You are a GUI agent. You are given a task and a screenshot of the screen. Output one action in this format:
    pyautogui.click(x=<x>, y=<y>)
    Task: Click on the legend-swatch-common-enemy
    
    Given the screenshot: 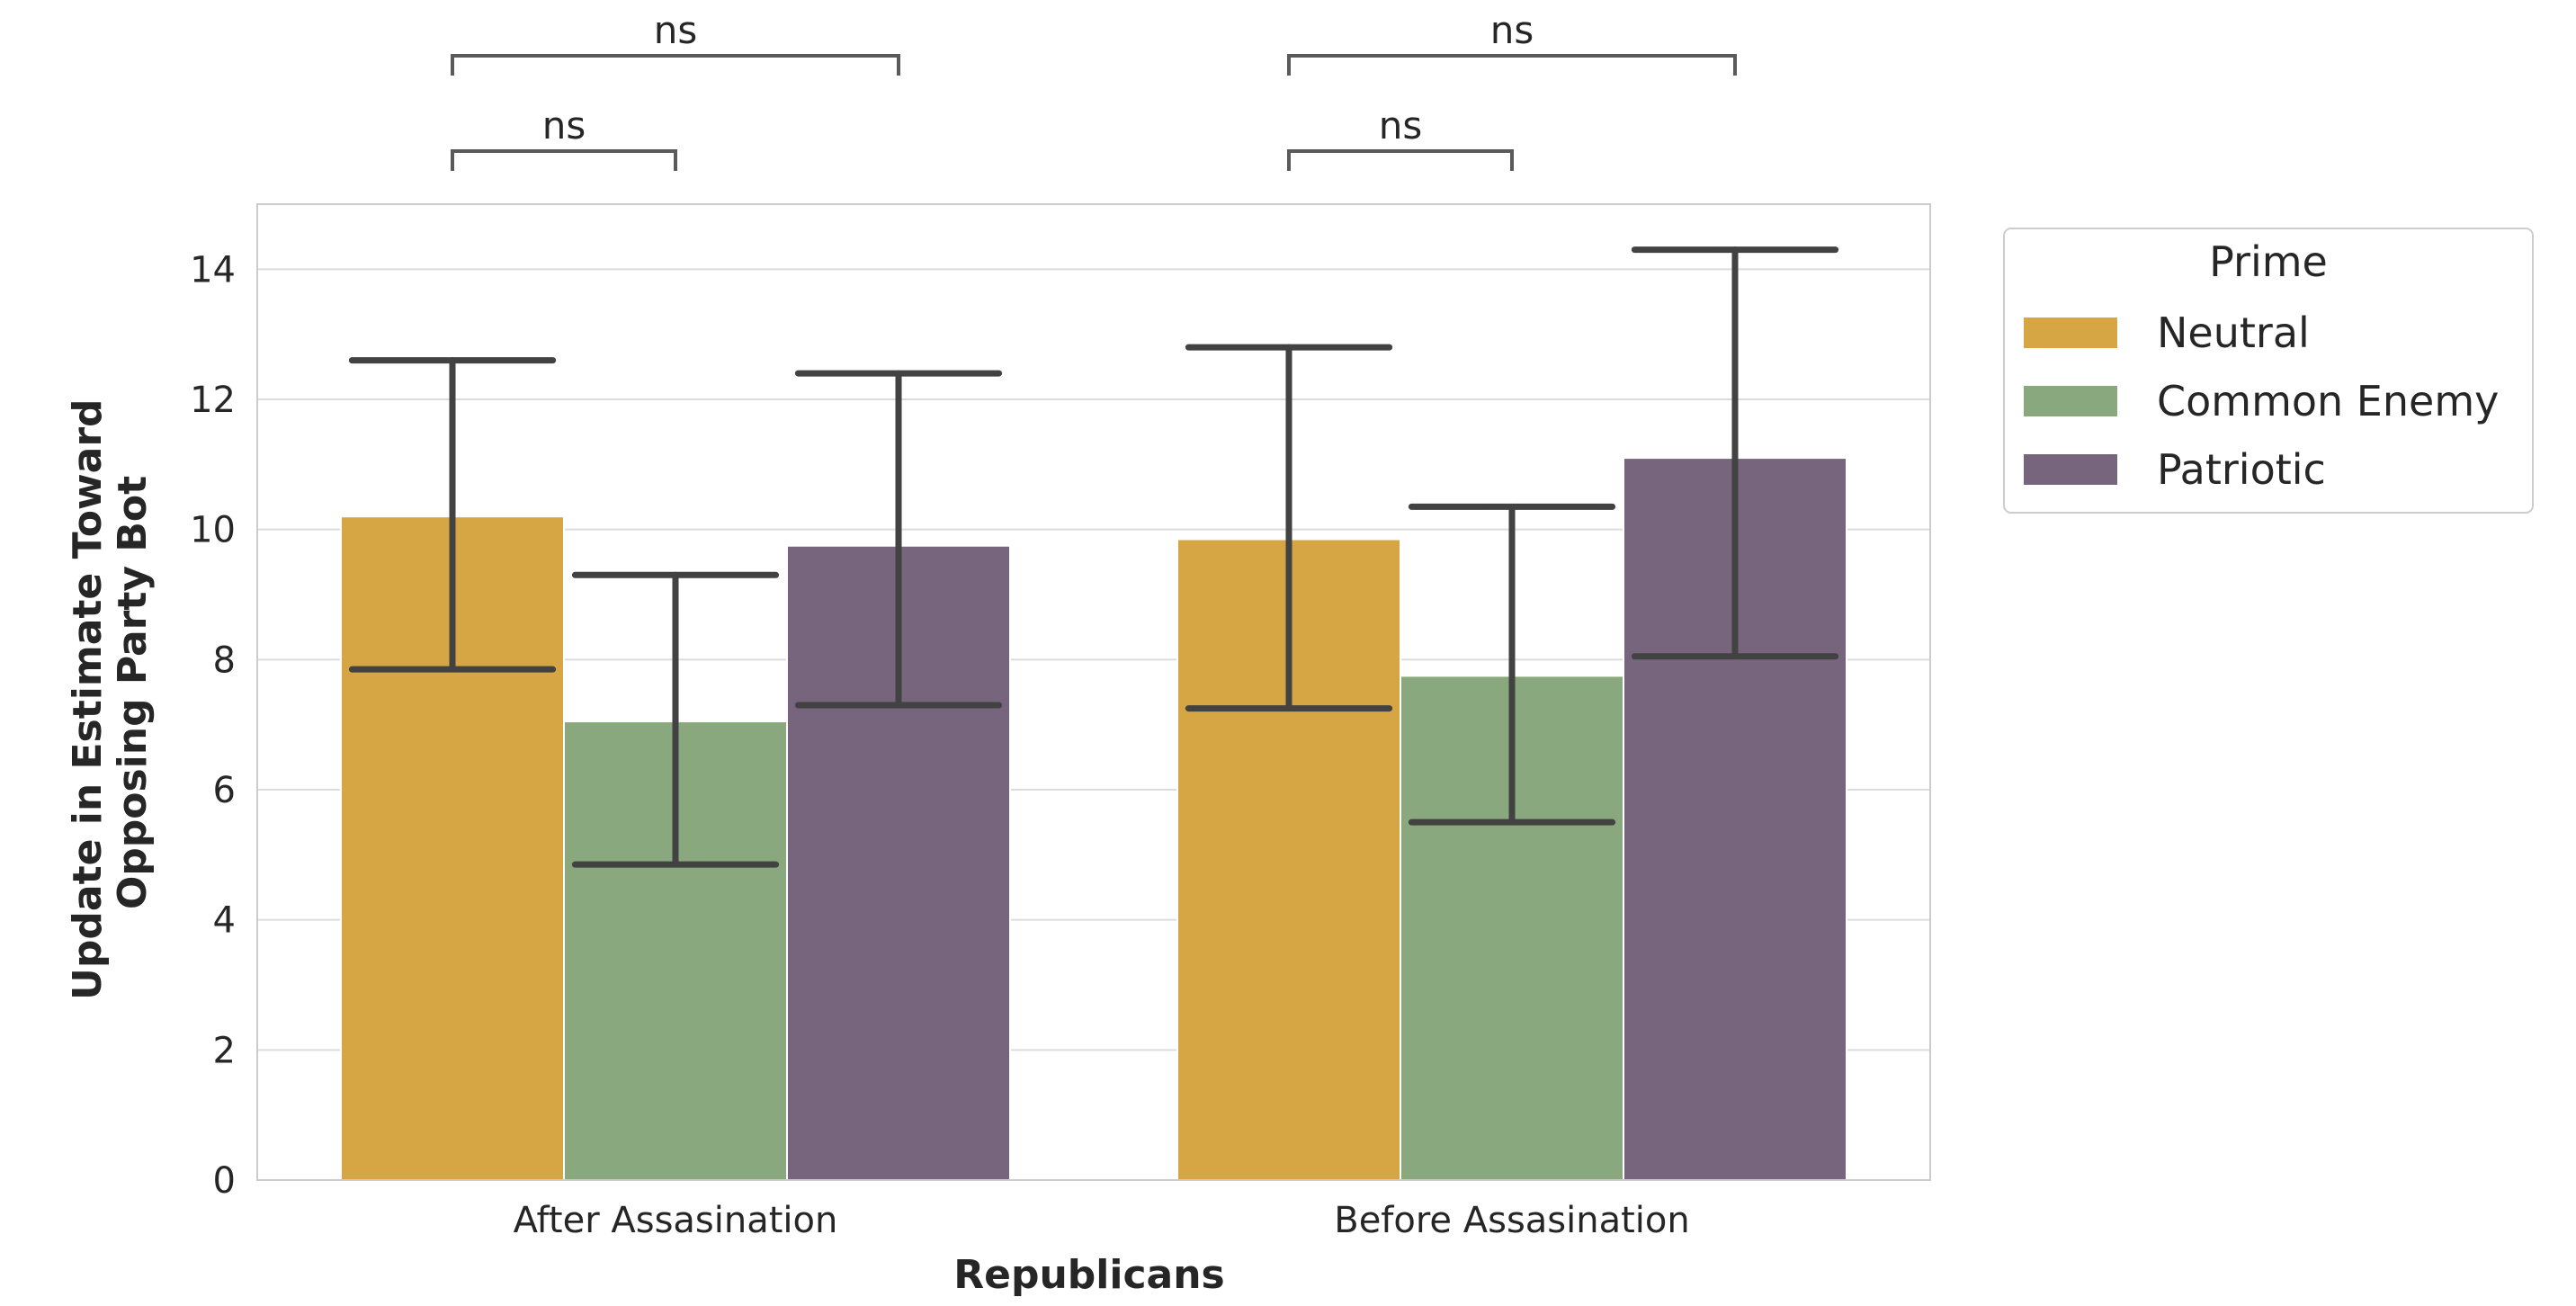 What is the action you would take?
    pyautogui.click(x=2070, y=401)
    